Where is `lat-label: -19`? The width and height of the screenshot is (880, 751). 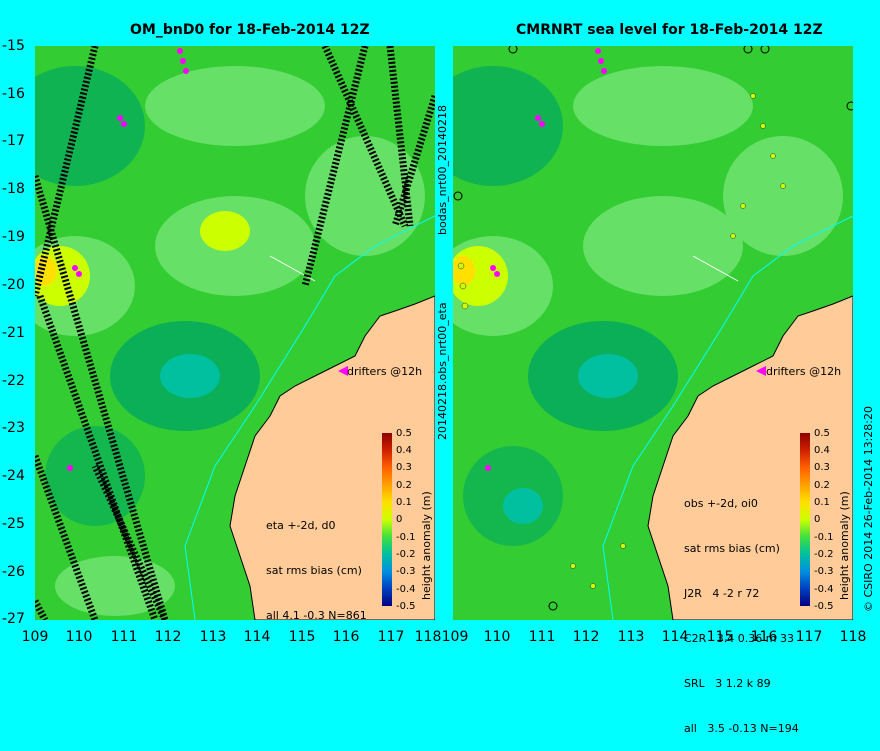
lat-label: -19 is located at coordinates (13, 237).